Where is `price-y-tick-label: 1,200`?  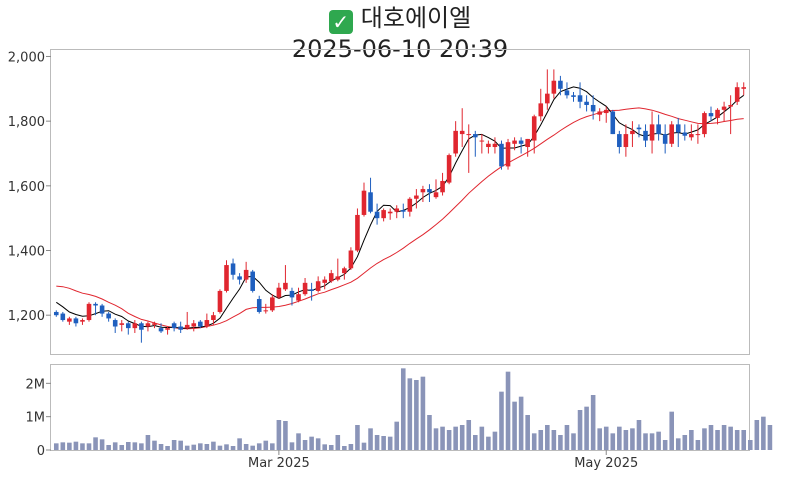 price-y-tick-label: 1,200 is located at coordinates (26, 316).